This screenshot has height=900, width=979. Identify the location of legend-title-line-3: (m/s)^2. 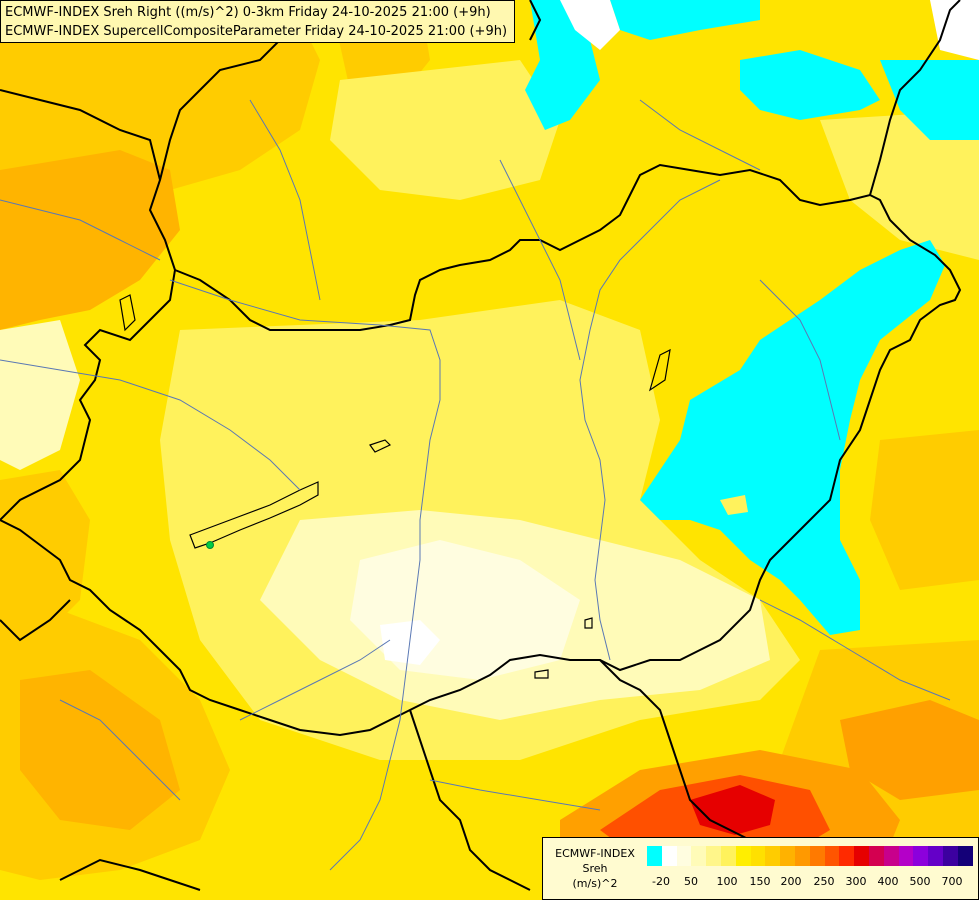
(595, 883).